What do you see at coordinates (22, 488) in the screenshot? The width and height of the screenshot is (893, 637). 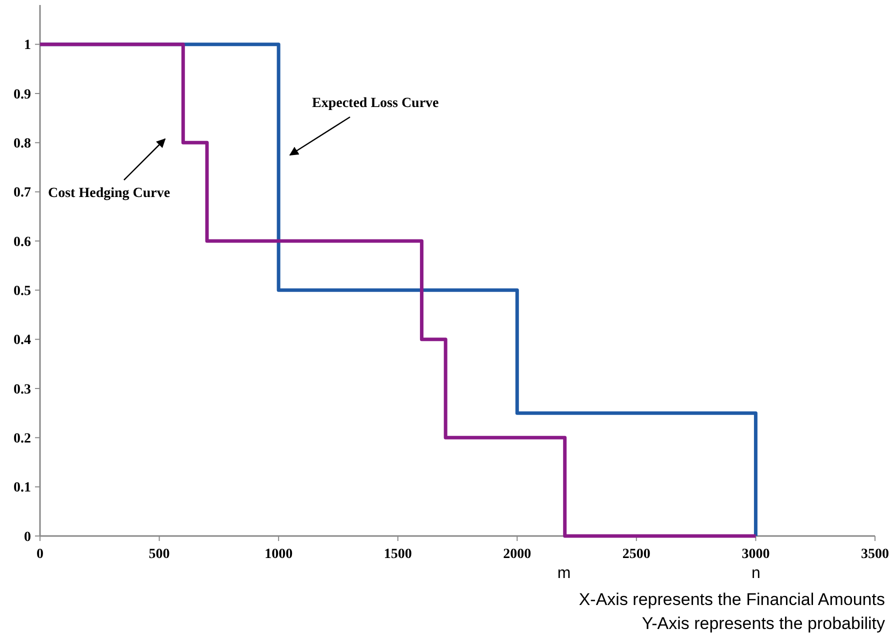 I see `y-tick-label: 0.1` at bounding box center [22, 488].